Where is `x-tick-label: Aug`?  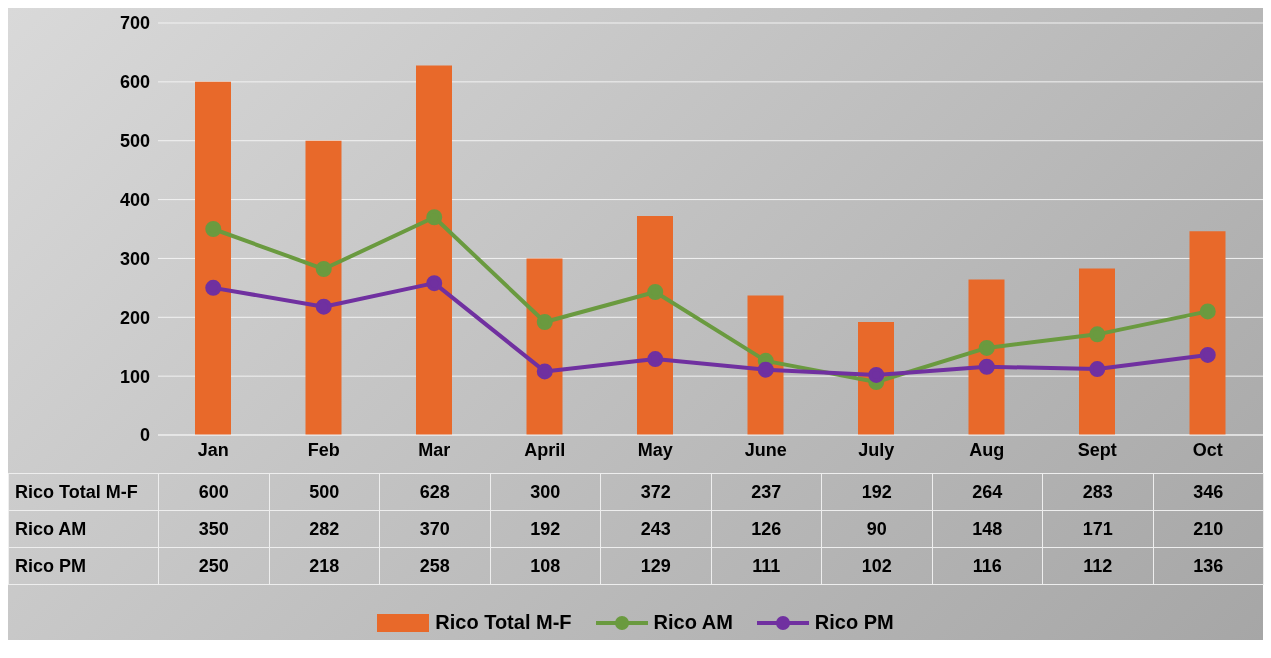 x-tick-label: Aug is located at coordinates (987, 449).